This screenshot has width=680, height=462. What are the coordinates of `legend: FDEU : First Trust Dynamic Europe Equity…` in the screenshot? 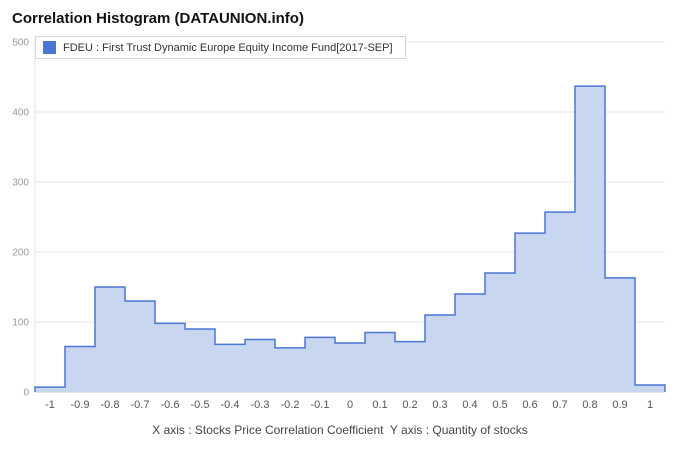 It's located at (220, 47).